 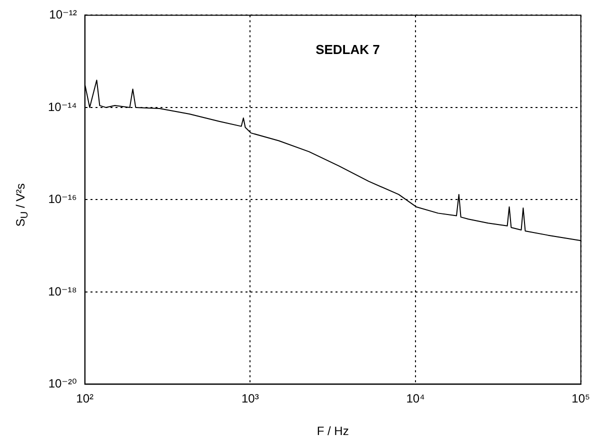 I want to click on y-tick-label: 10⁻¹², so click(x=63, y=15).